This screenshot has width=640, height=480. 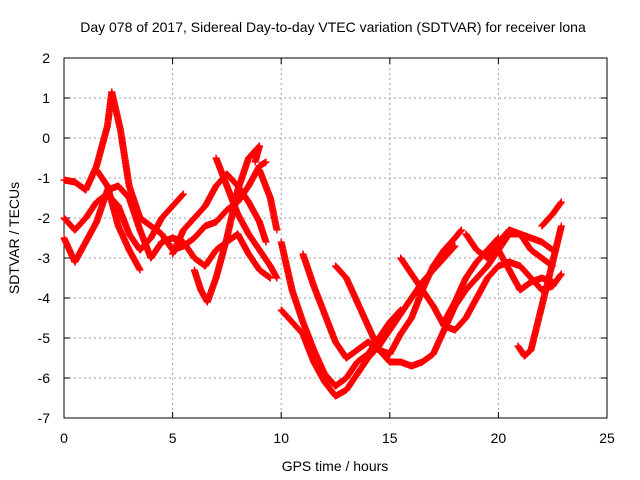 What do you see at coordinates (499, 438) in the screenshot?
I see `x-tick-label: 20` at bounding box center [499, 438].